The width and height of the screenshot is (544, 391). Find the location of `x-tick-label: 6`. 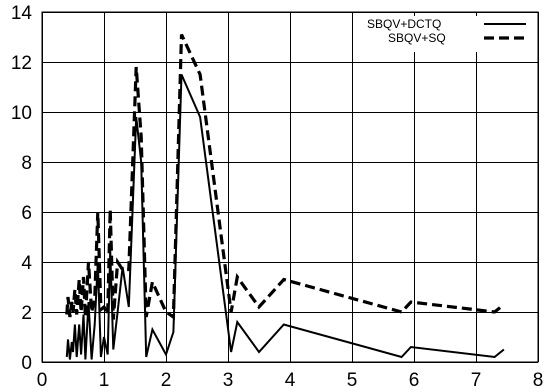

x-tick-label: 6 is located at coordinates (414, 380).